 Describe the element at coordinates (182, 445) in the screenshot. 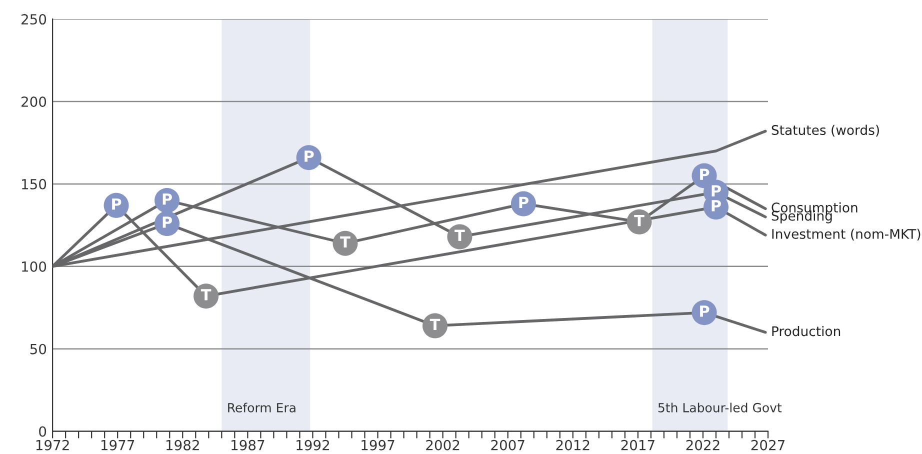

I see `x-tick-label: 1982` at that location.